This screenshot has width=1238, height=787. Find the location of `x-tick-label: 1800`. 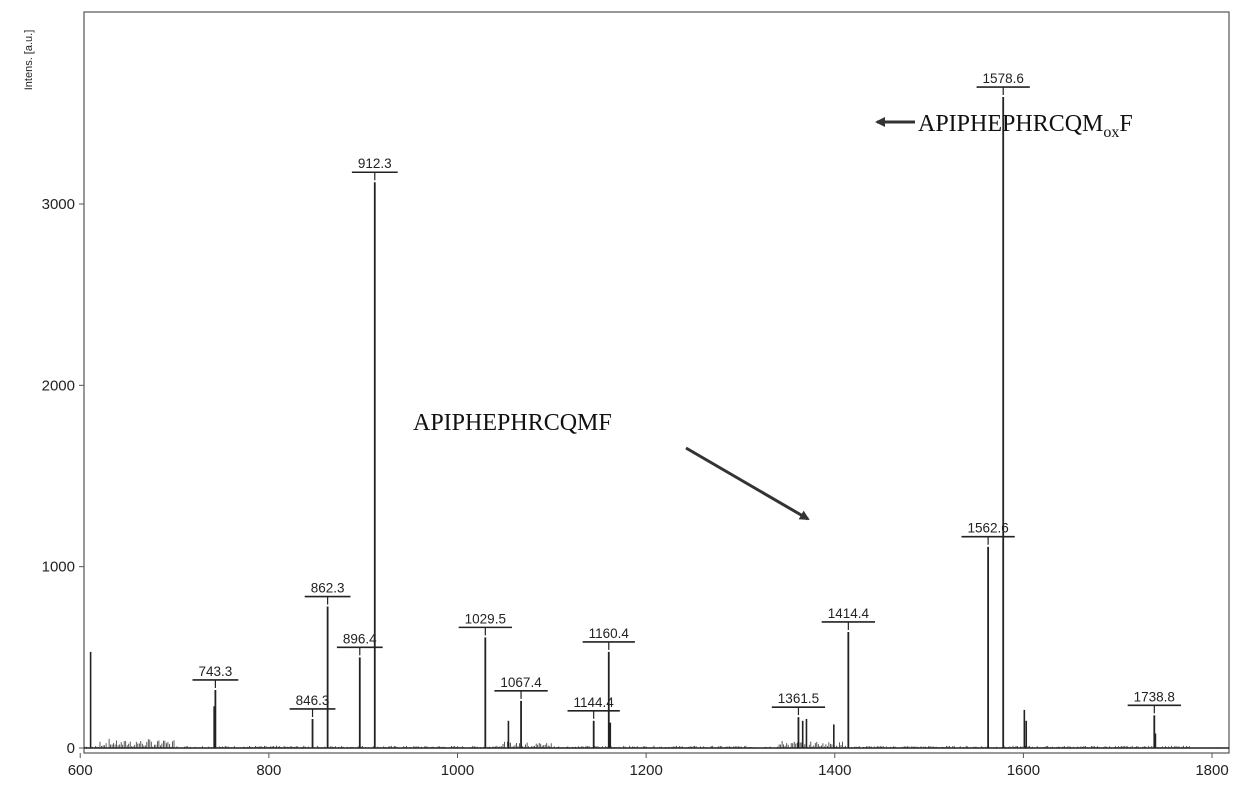

x-tick-label: 1800 is located at coordinates (1211, 770).